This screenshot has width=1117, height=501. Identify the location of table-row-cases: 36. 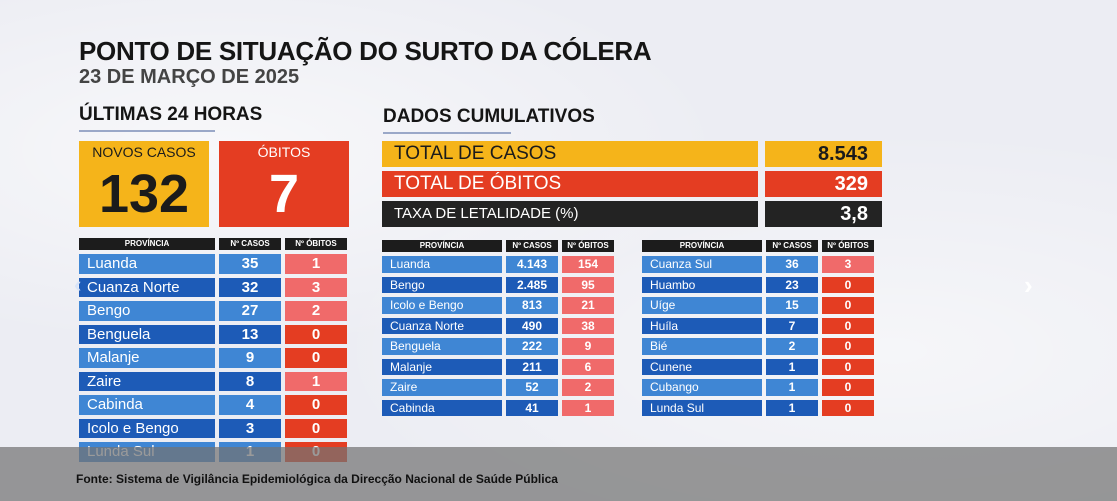
(792, 264).